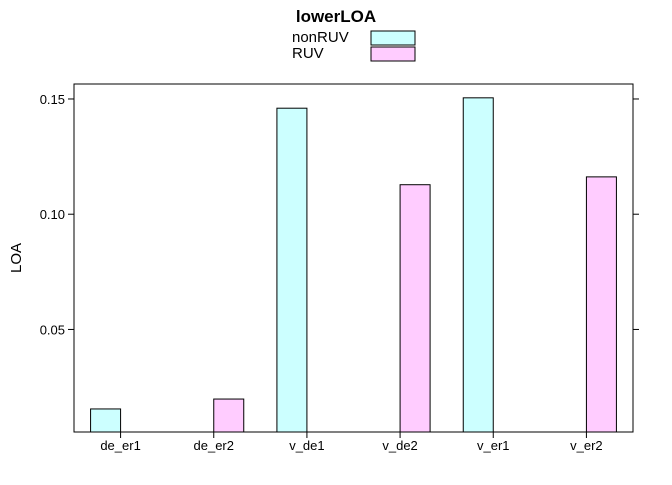 The image size is (672, 485). I want to click on x-tick-label: de_er1, so click(120, 445).